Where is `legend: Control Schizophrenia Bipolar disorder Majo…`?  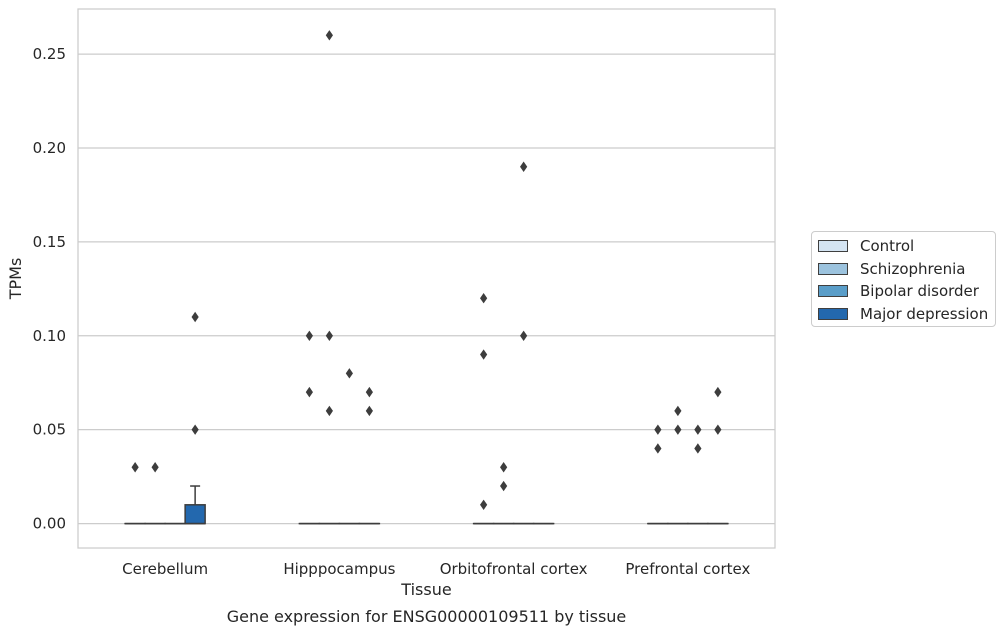
legend: Control Schizophrenia Bipolar disorder Majo… is located at coordinates (903, 279).